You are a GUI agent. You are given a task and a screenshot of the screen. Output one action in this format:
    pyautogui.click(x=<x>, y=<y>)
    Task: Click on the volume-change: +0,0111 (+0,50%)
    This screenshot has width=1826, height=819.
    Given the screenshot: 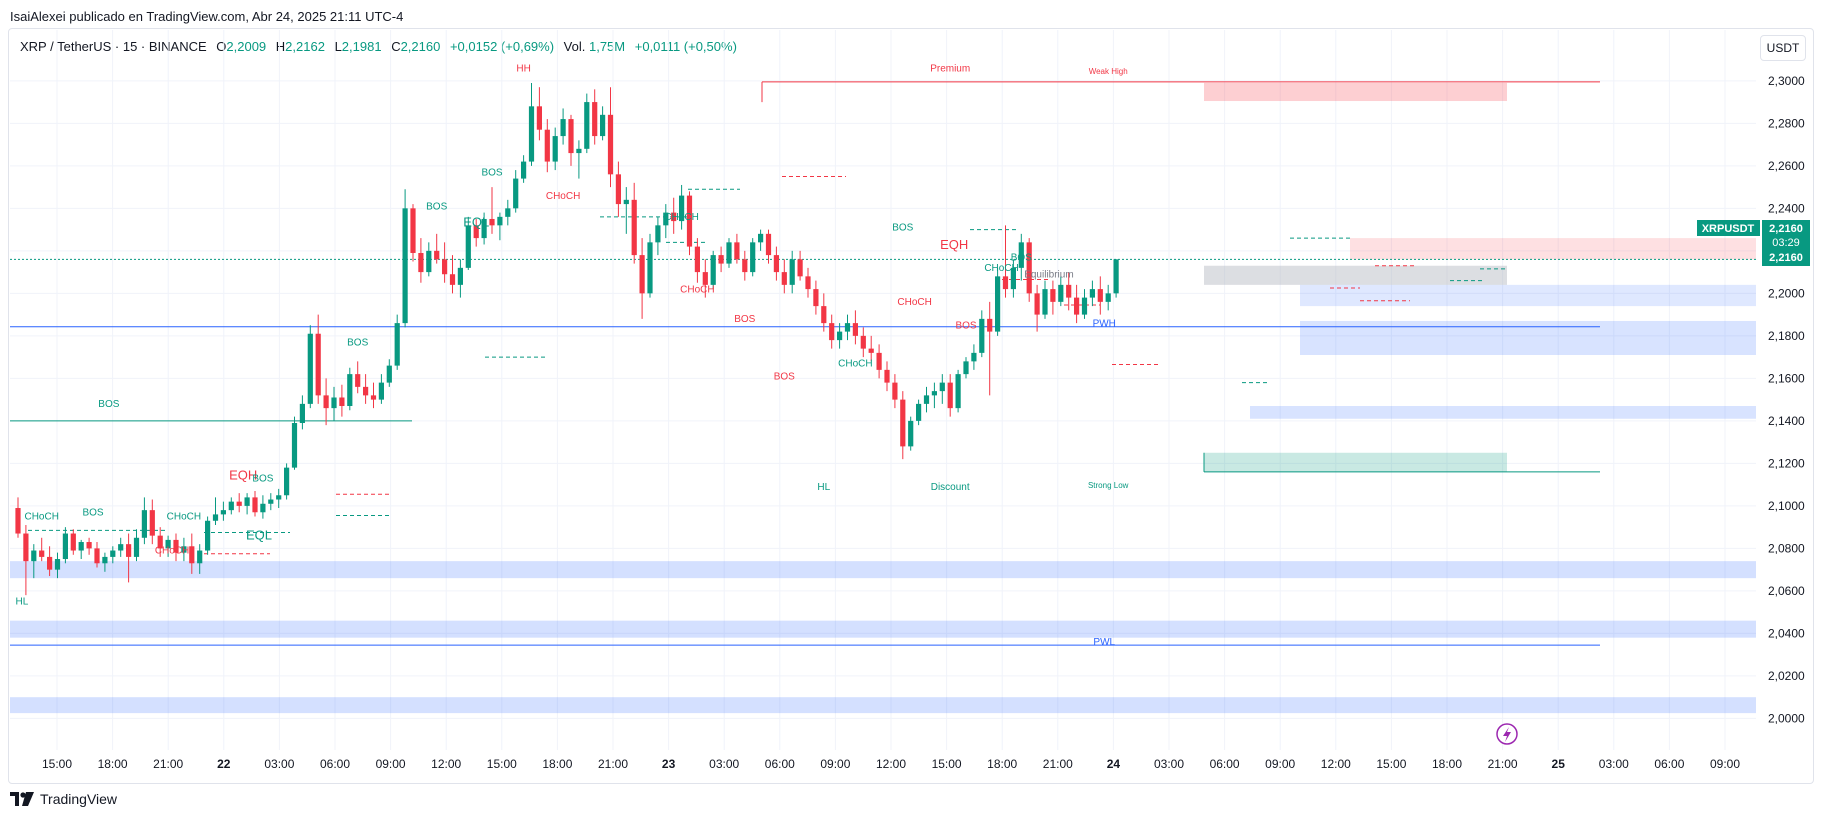 What is the action you would take?
    pyautogui.click(x=685, y=46)
    